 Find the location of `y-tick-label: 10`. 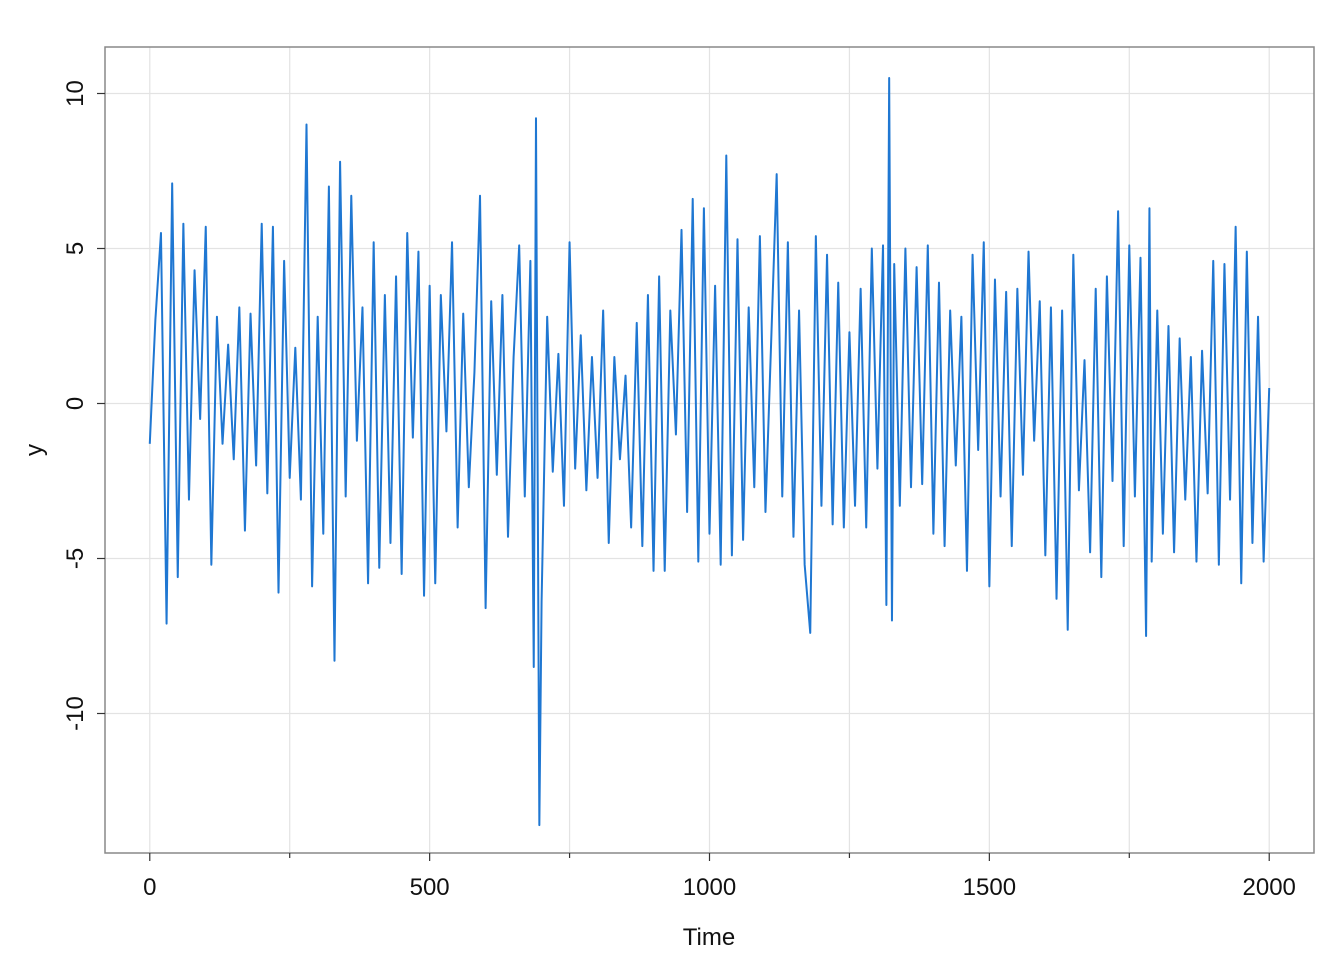

y-tick-label: 10 is located at coordinates (75, 93).